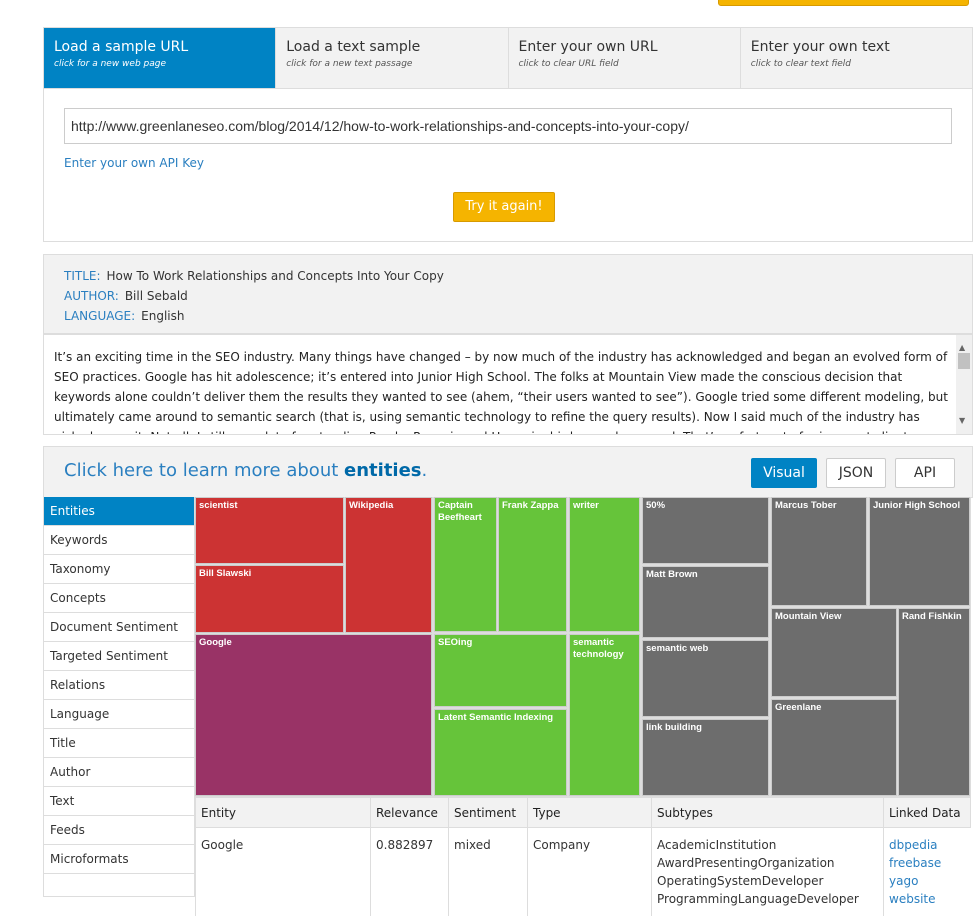 Image resolution: width=973 pixels, height=916 pixels. I want to click on sidebar-item-targeted-sentiment: Targeted Sentiment, so click(119, 656).